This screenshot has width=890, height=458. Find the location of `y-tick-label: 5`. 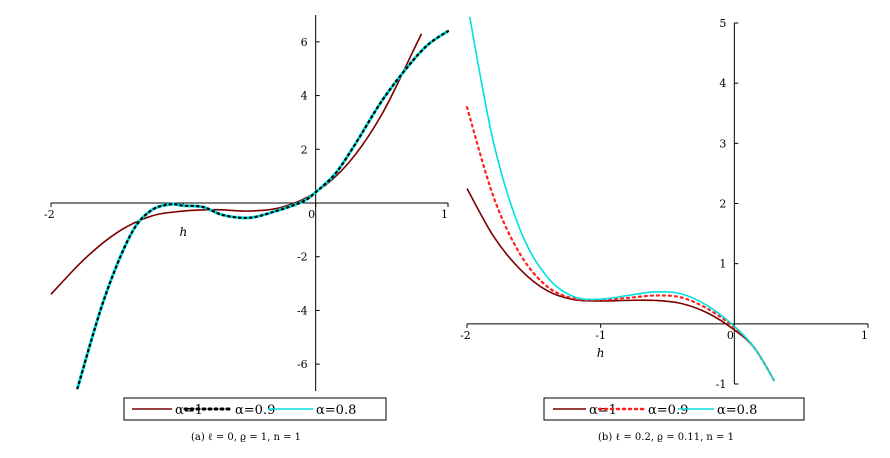

y-tick-label: 5 is located at coordinates (722, 23).